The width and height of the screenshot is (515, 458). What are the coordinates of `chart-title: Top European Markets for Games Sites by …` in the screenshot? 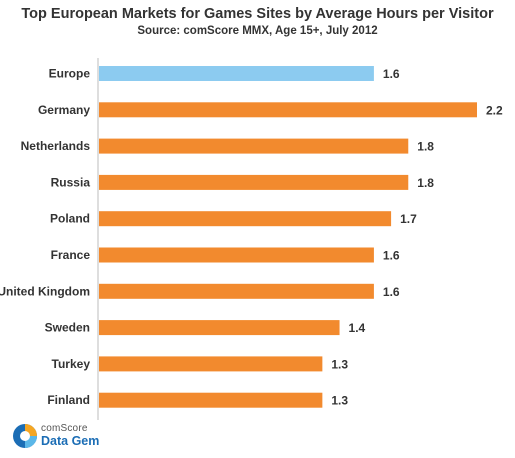 It's located at (257, 14).